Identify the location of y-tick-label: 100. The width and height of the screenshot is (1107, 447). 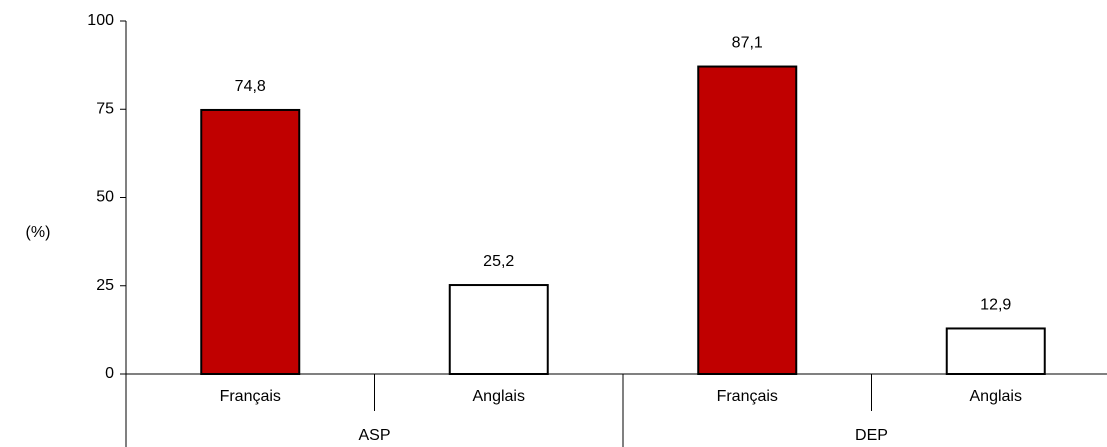
(100, 20).